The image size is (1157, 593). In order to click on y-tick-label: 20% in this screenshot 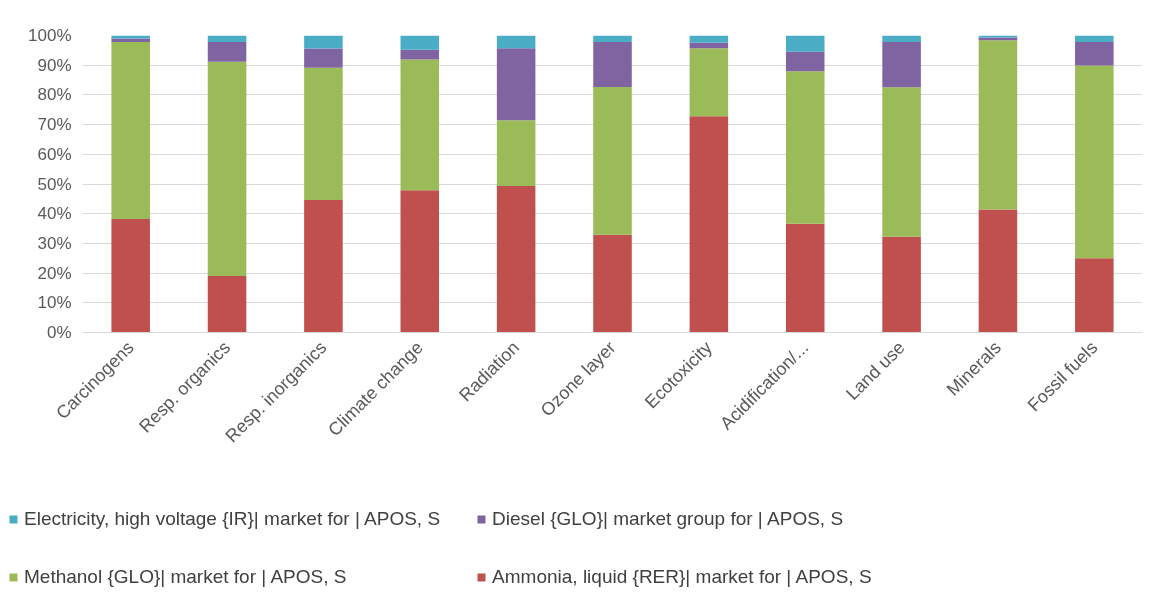, I will do `click(54, 273)`.